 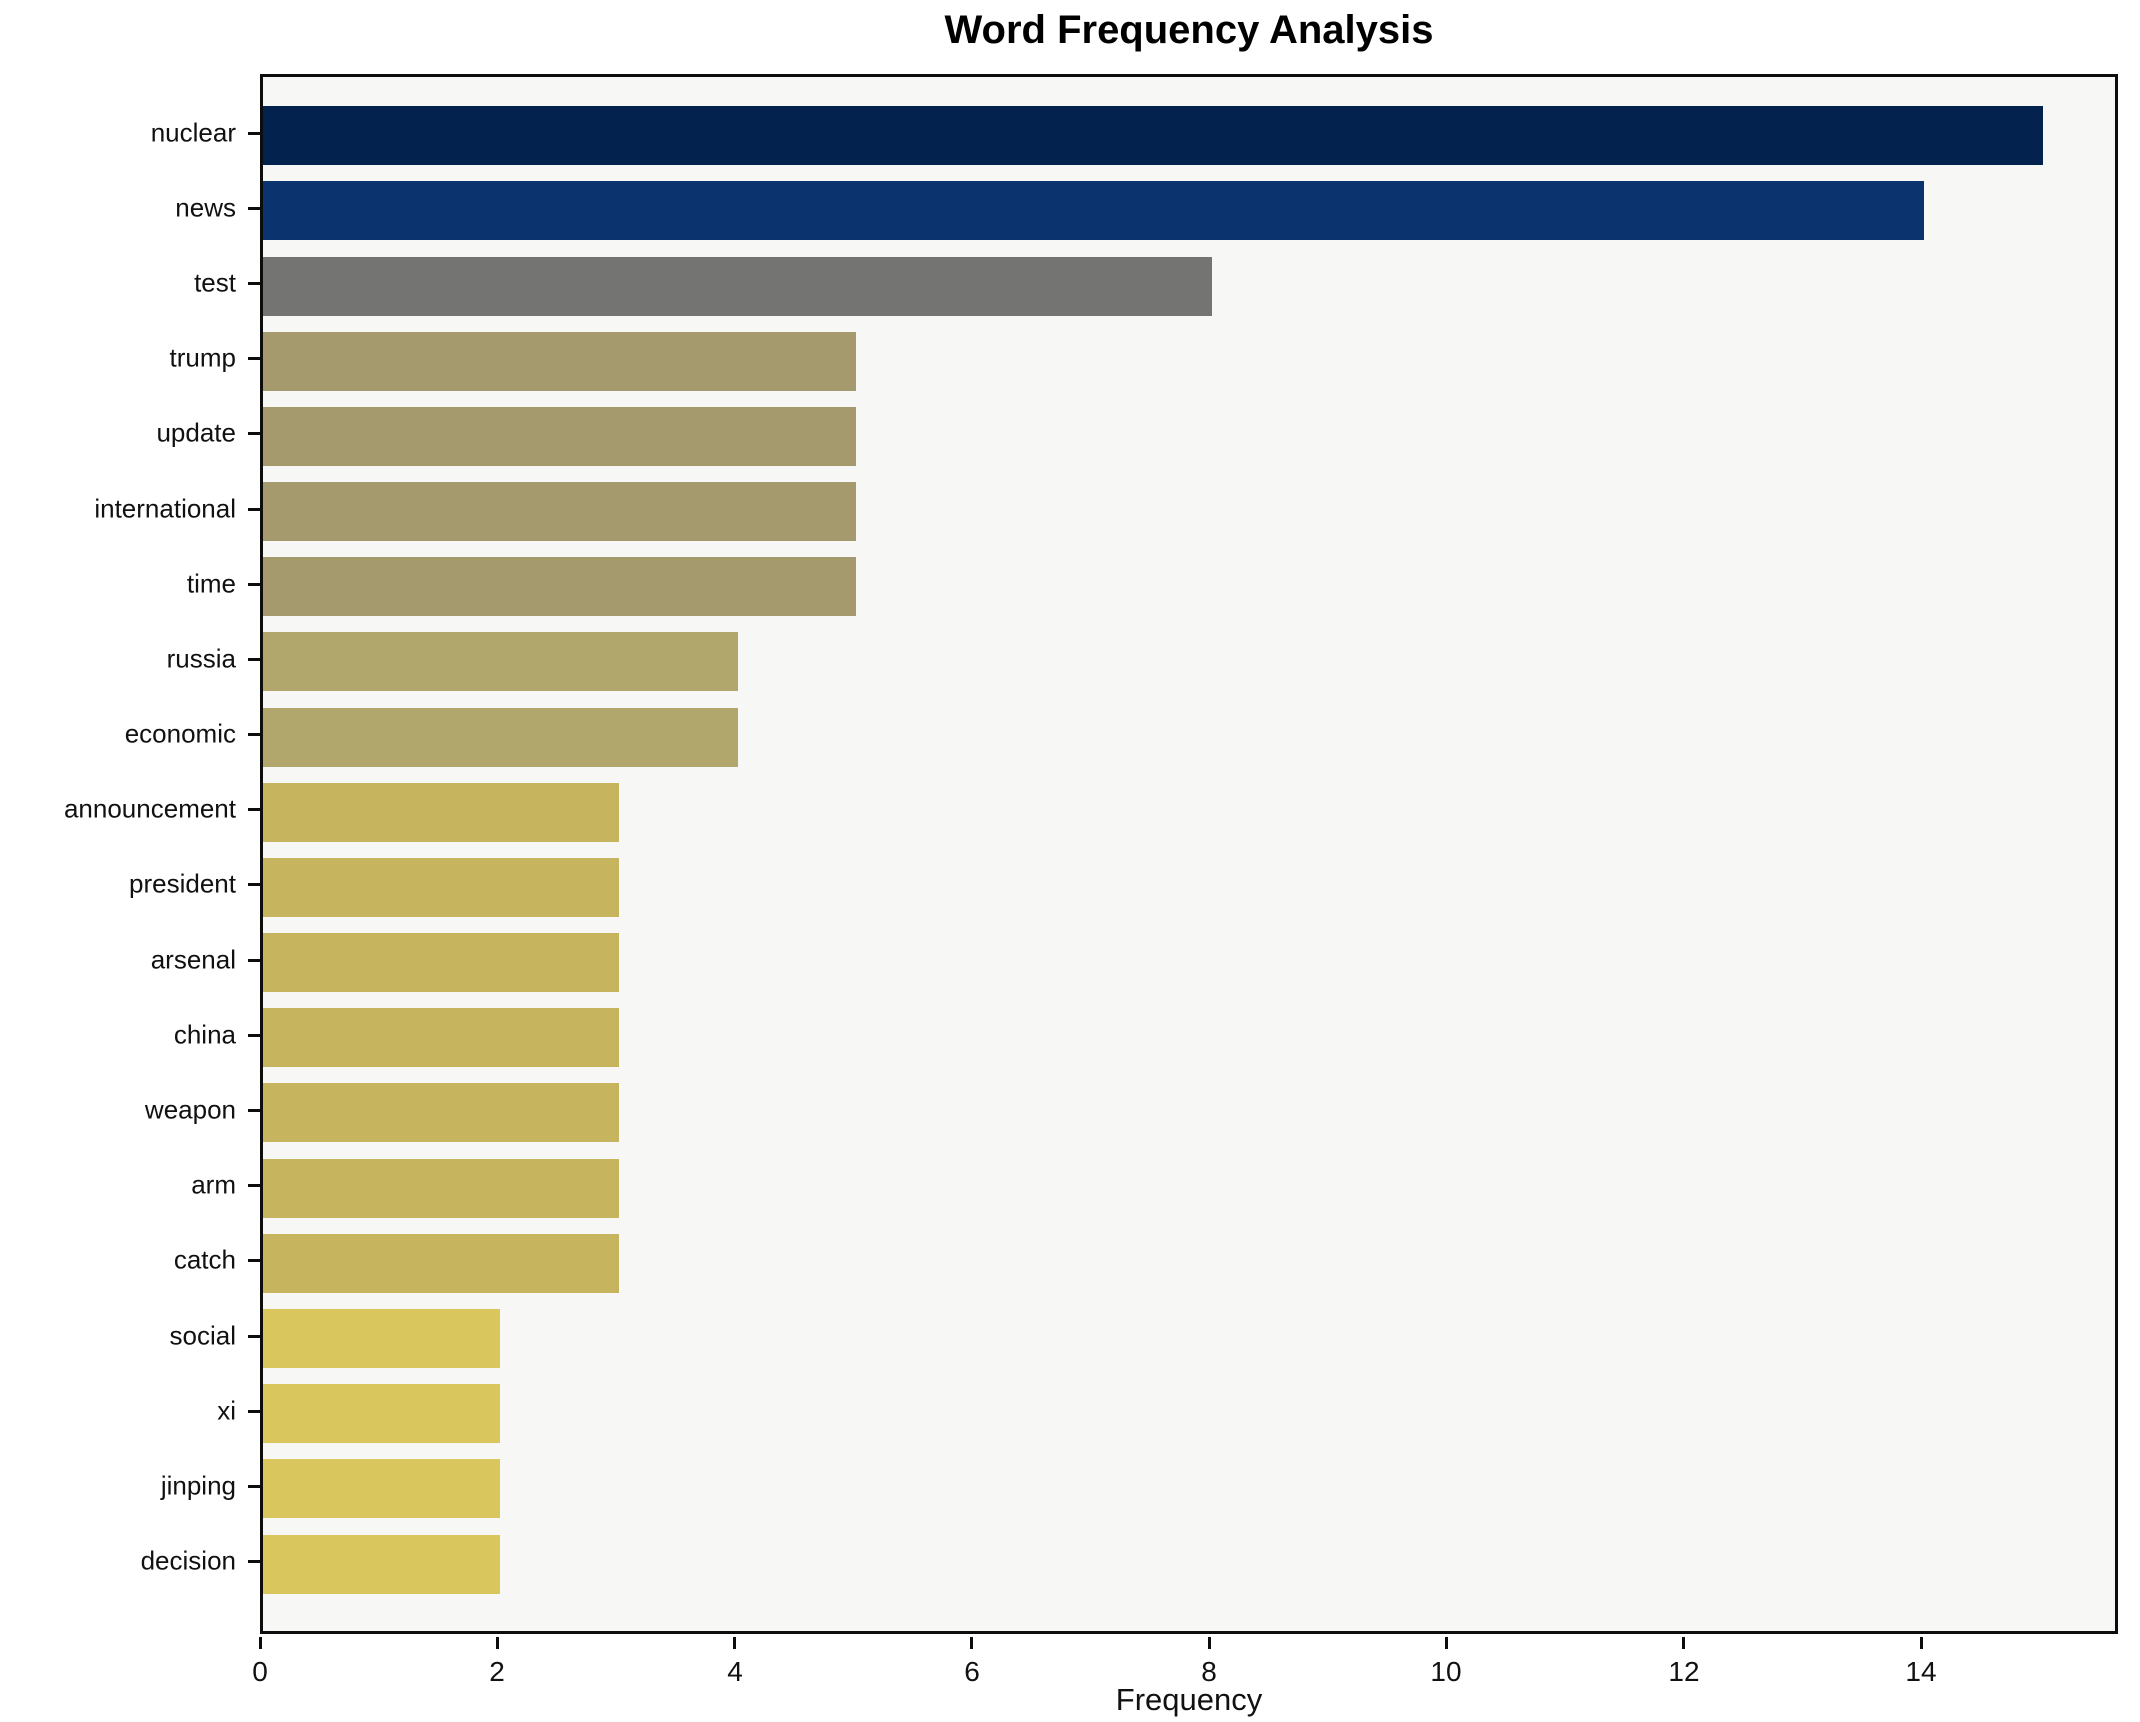 I want to click on x-tick-label-2: 2, so click(x=497, y=1671).